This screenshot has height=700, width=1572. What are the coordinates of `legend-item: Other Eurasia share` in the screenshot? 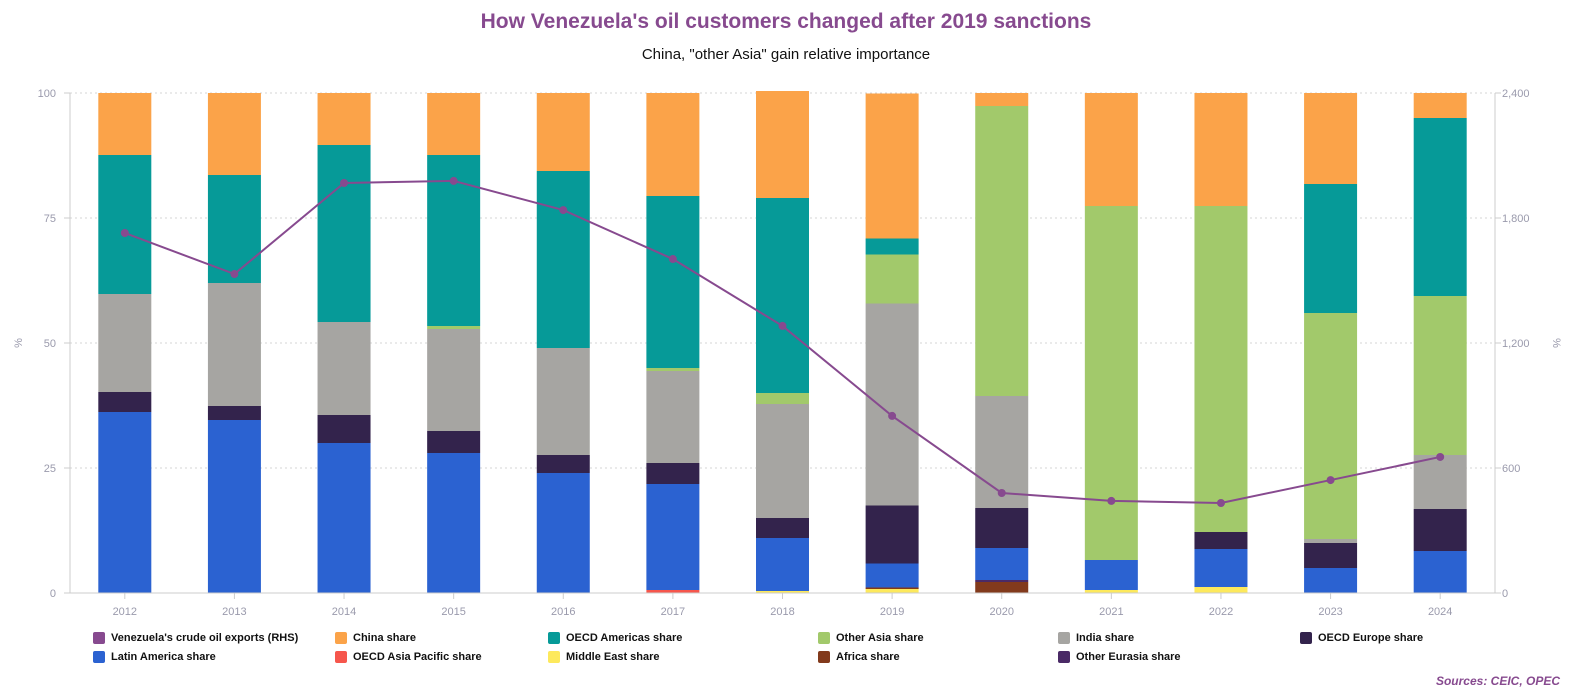 It's located at (1119, 657).